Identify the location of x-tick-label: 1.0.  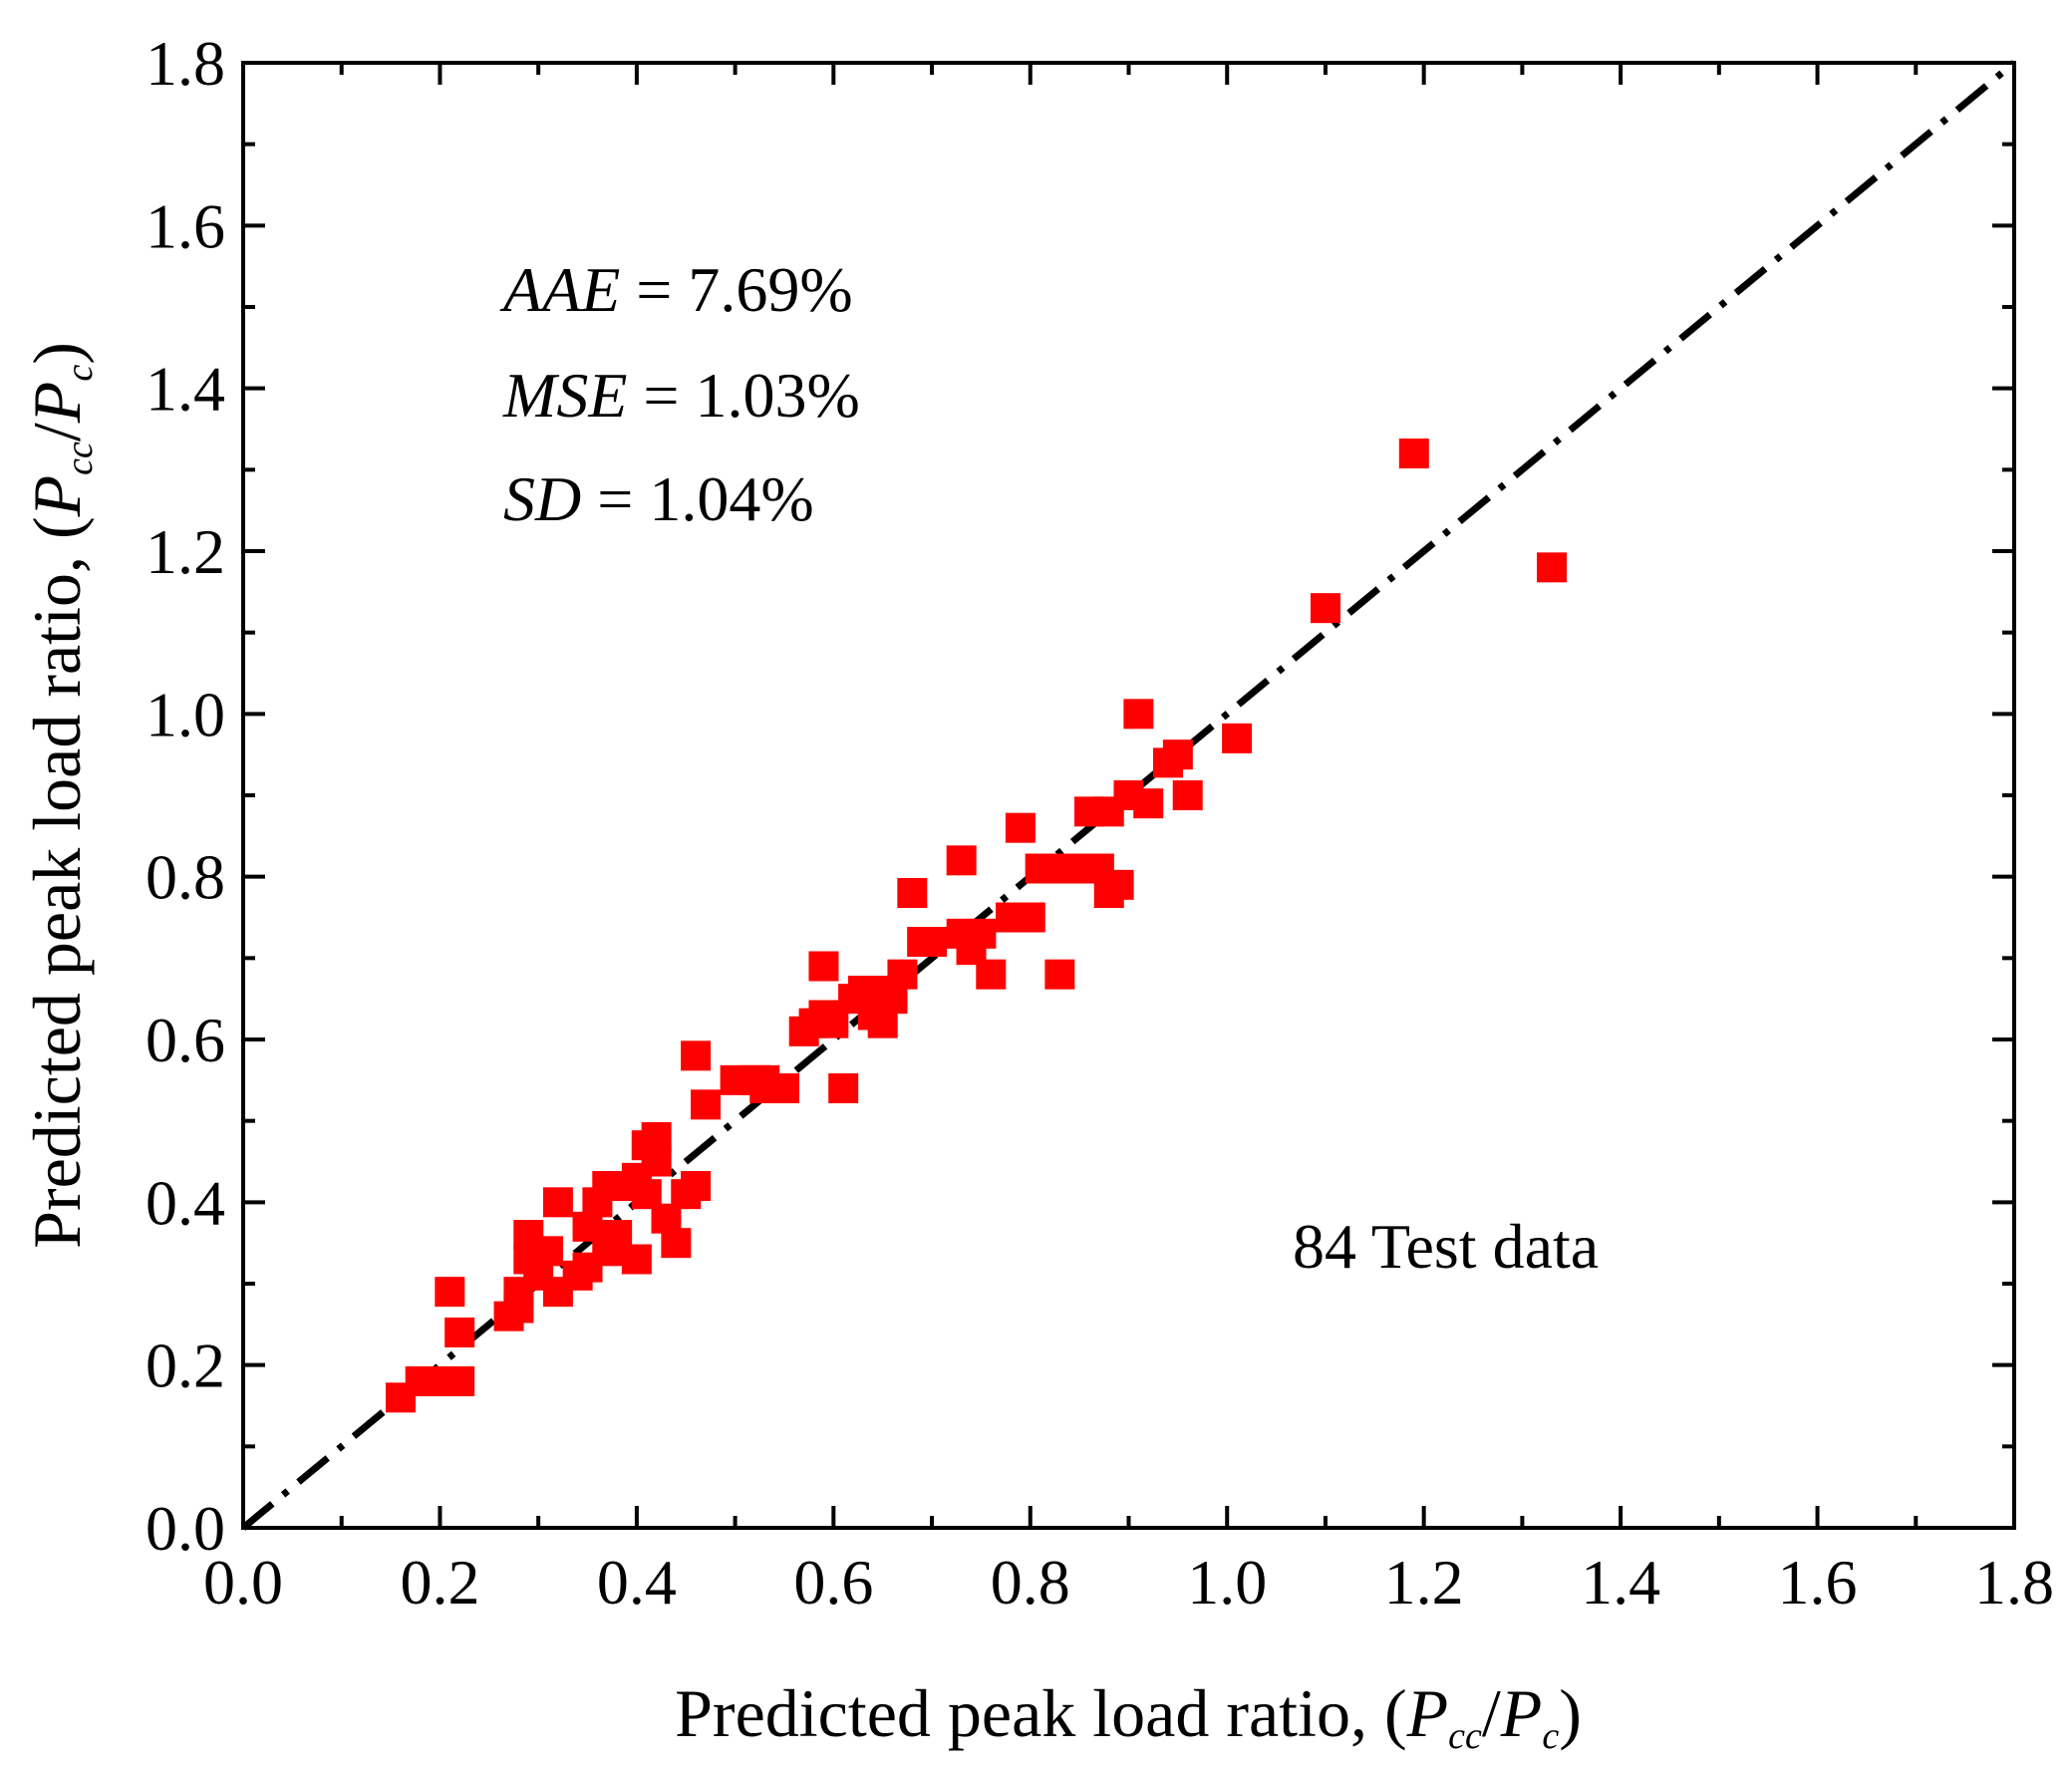
(1227, 1582).